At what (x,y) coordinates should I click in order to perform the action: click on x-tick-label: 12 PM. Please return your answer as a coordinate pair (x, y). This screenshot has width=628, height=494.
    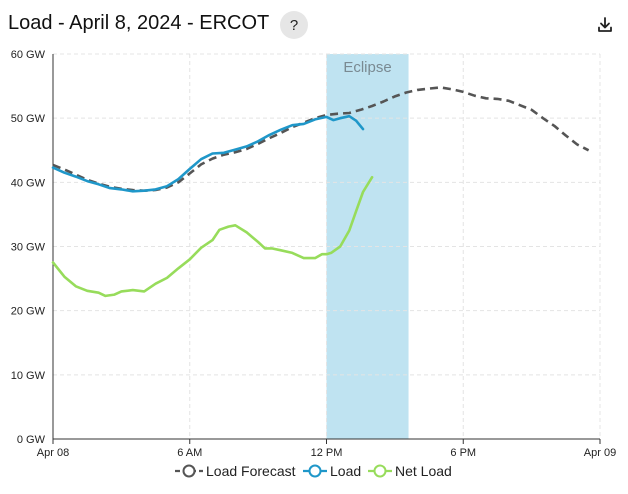
    Looking at the image, I should click on (327, 453).